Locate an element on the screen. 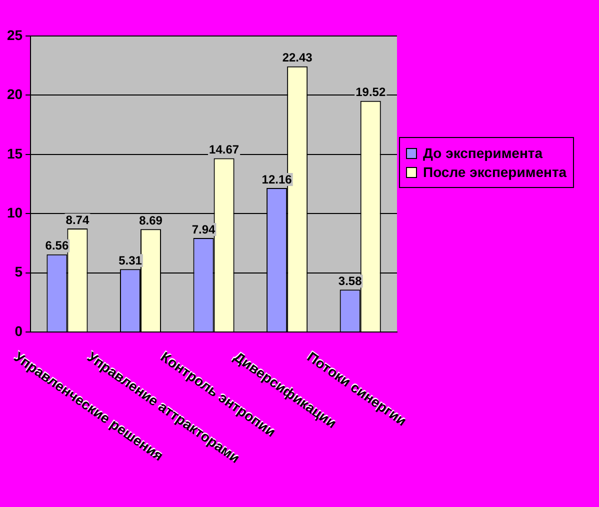 The image size is (599, 507). y-tick-label: 25 is located at coordinates (14, 34).